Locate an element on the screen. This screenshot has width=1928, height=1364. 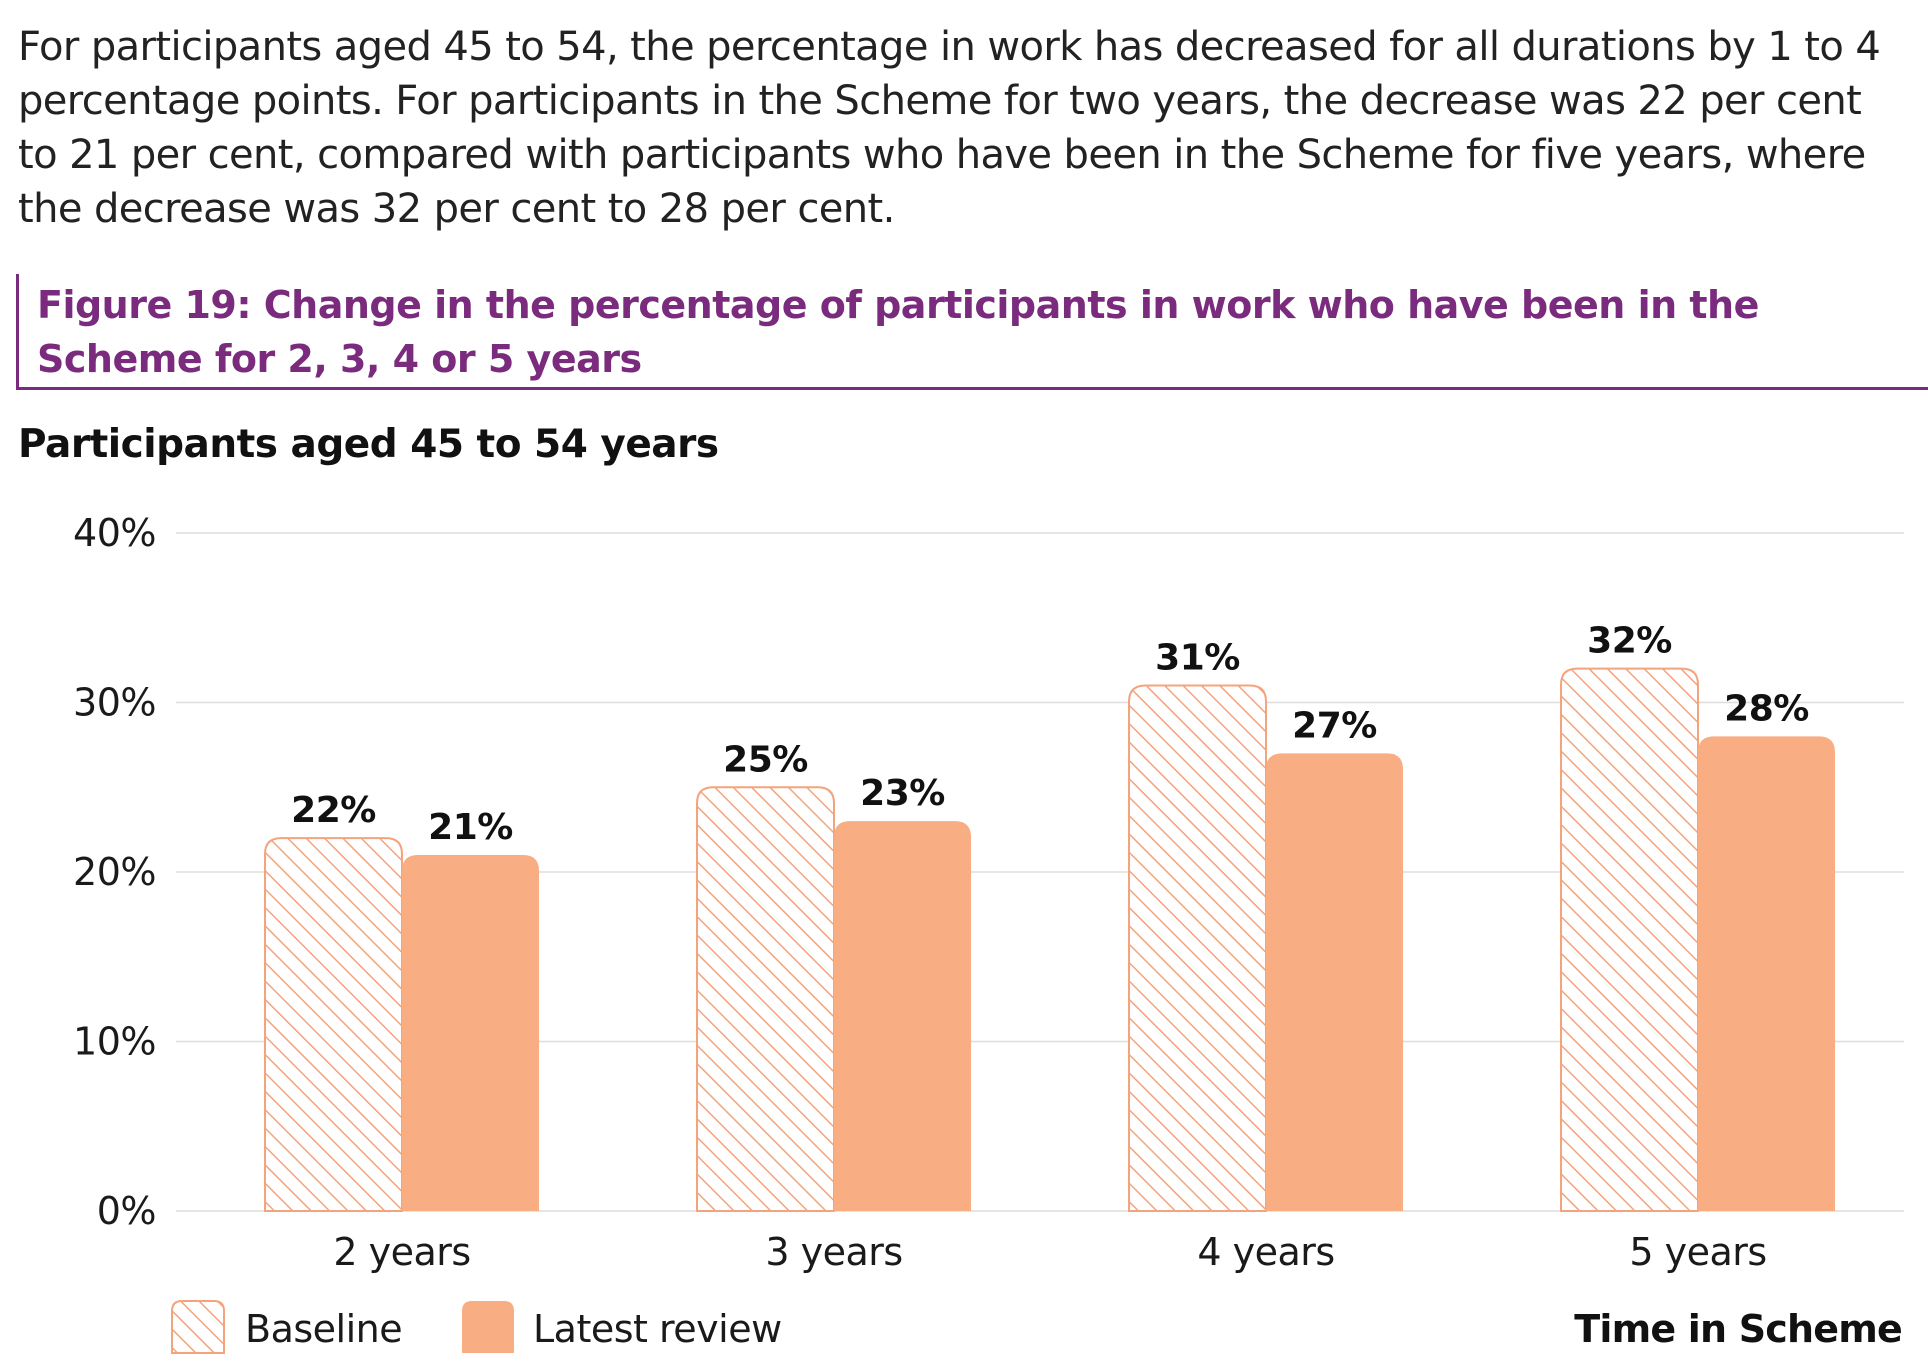
y-axis-ticks: 0% 10% 20% 30% 40% is located at coordinates (114, 872).